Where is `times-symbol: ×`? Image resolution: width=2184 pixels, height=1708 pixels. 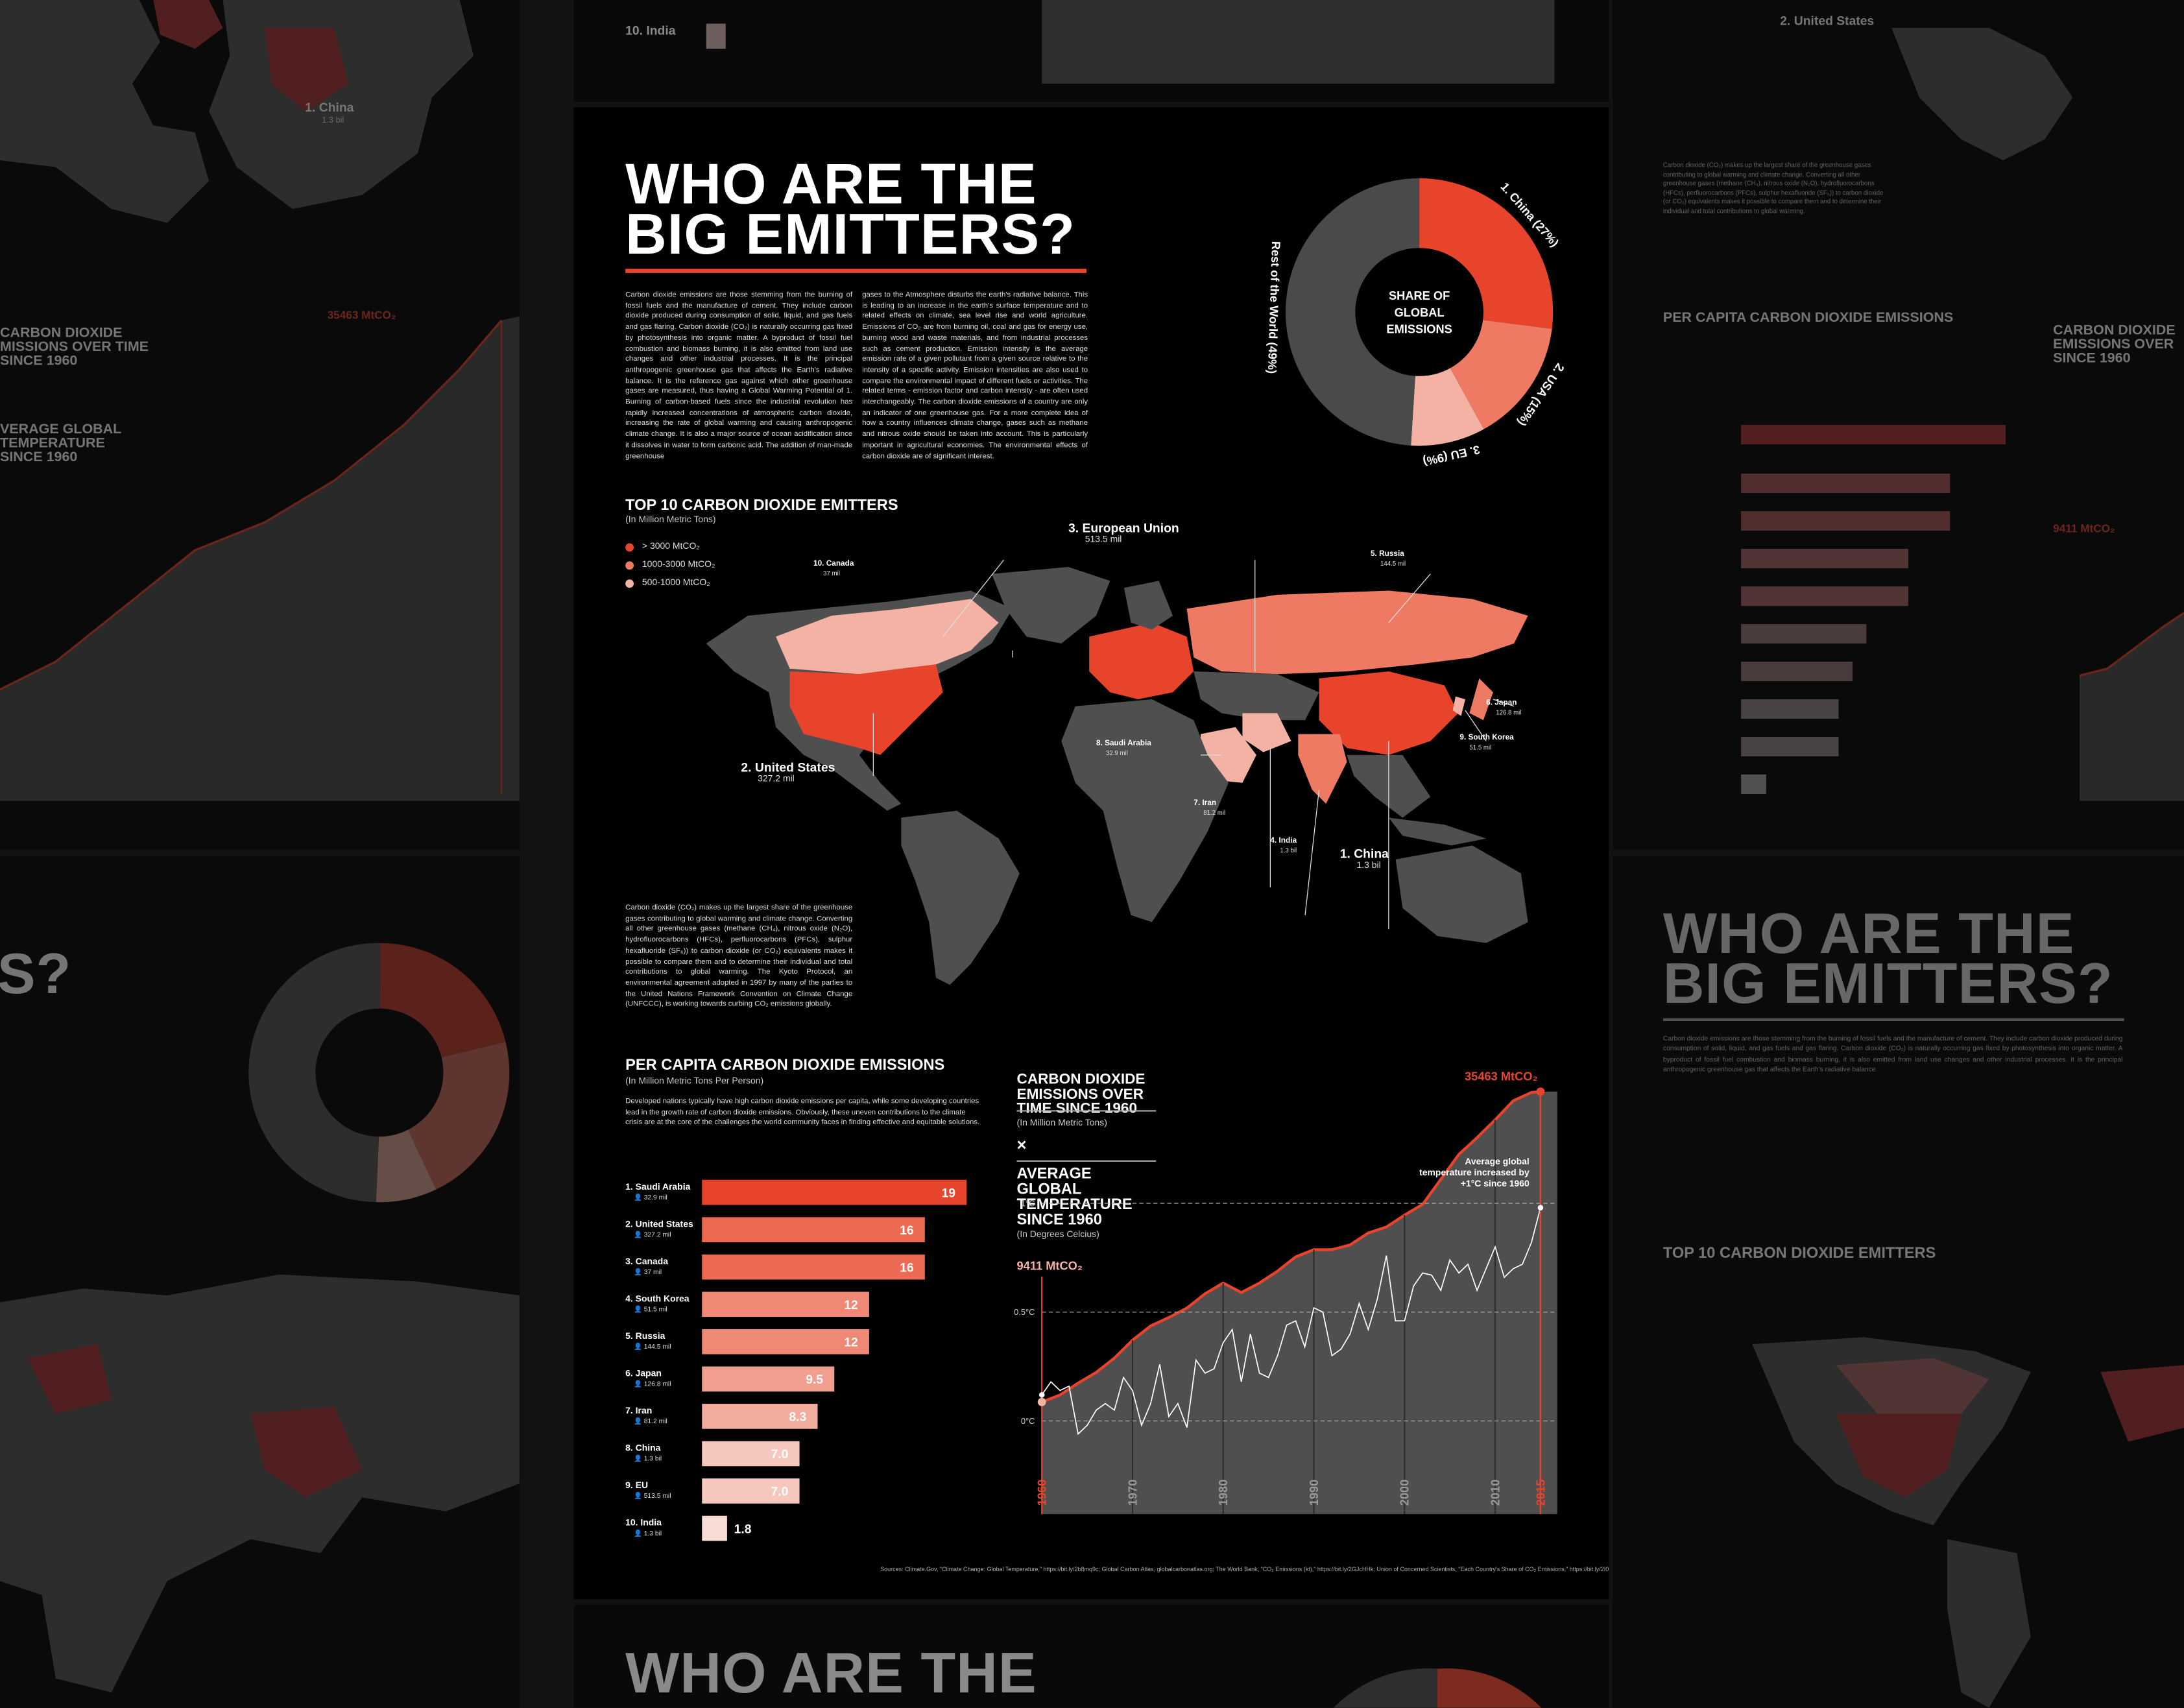 times-symbol: × is located at coordinates (1021, 1144).